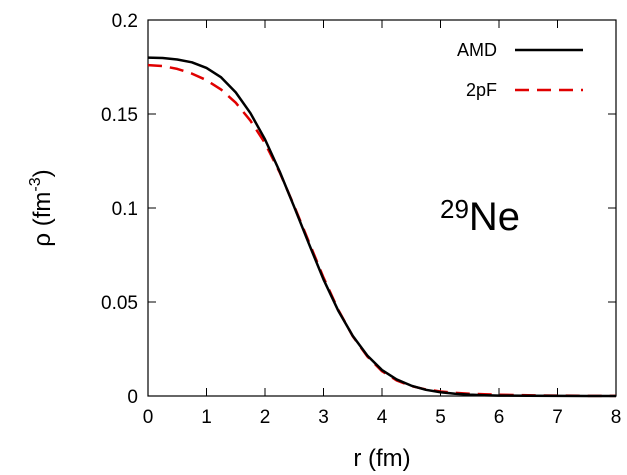 This screenshot has width=627, height=475. I want to click on y-tick-label: 0.15, so click(119, 115).